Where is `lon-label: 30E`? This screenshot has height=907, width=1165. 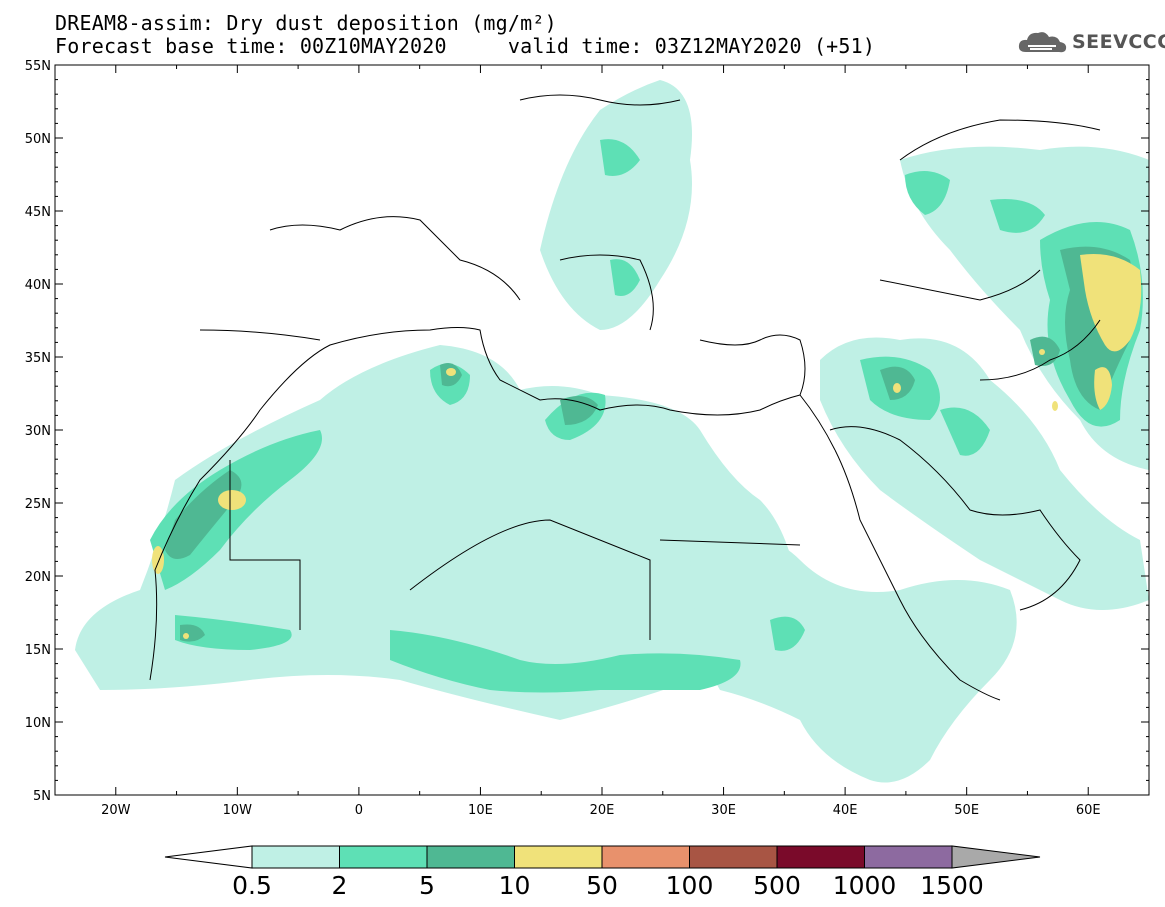
lon-label: 30E is located at coordinates (723, 810).